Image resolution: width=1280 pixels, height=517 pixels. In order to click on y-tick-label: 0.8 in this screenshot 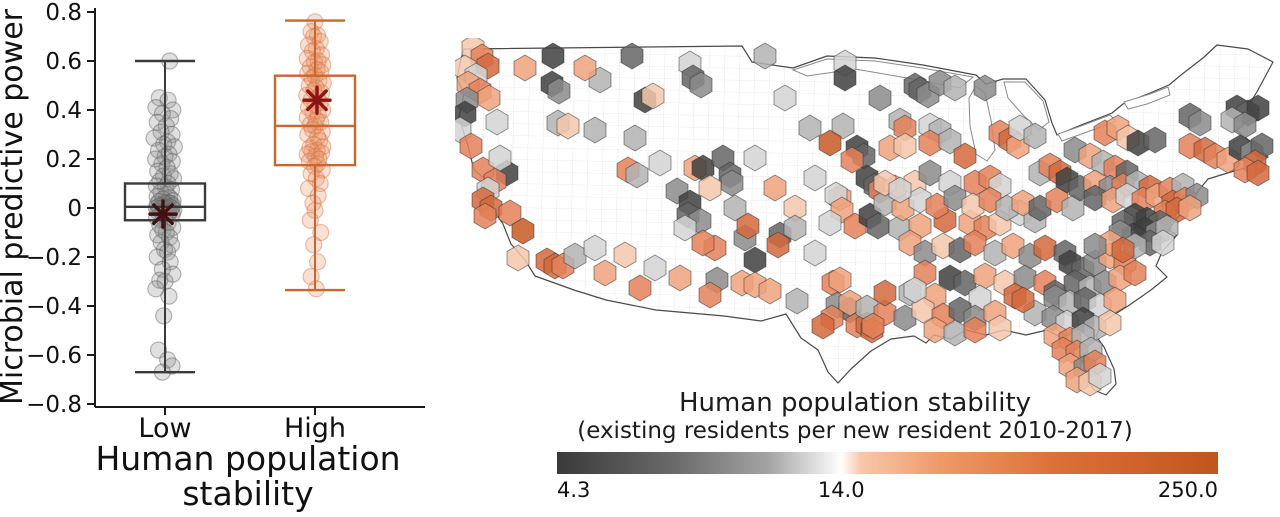, I will do `click(63, 13)`.